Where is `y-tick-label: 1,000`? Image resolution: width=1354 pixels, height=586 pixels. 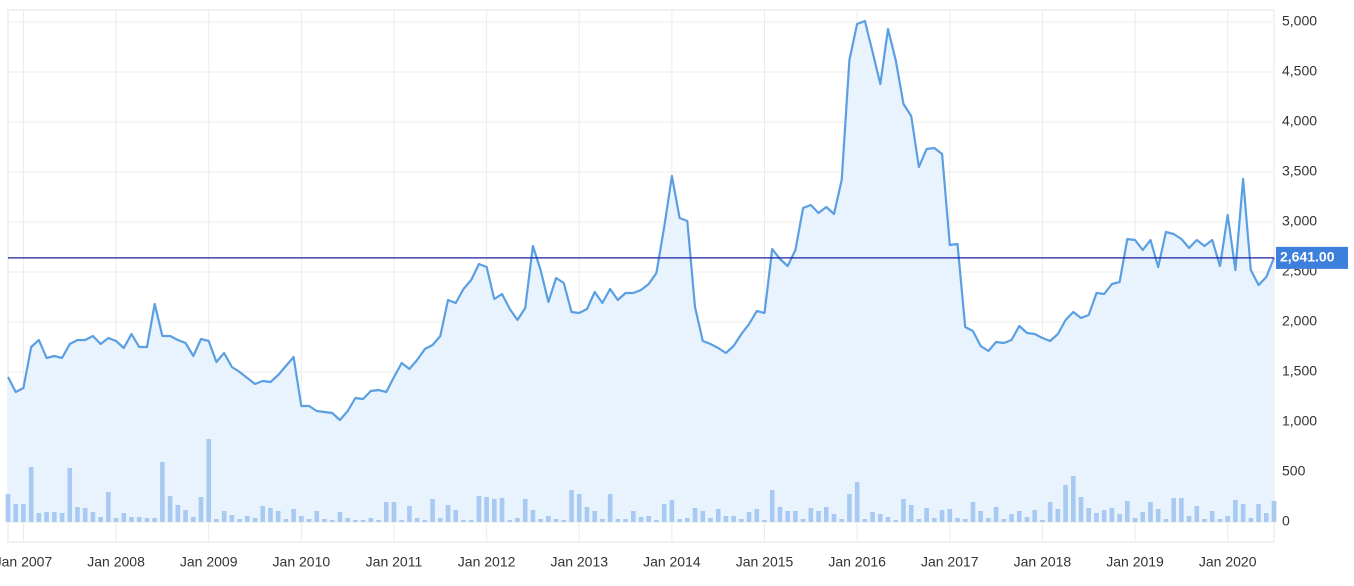
y-tick-label: 1,000 is located at coordinates (1299, 421).